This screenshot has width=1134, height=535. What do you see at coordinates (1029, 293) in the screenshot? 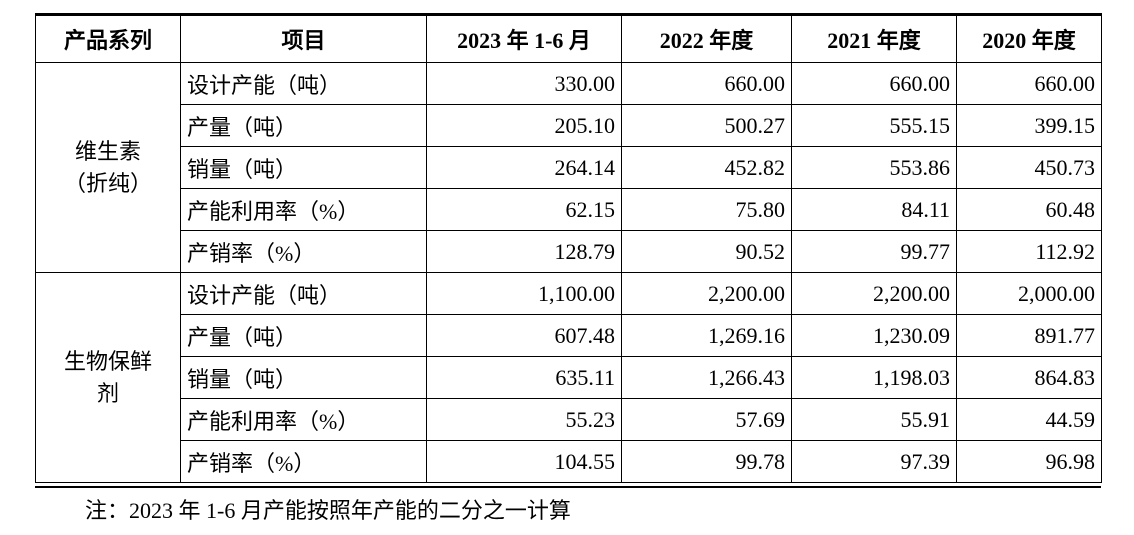
I see `cell-value: 2,000.00` at bounding box center [1029, 293].